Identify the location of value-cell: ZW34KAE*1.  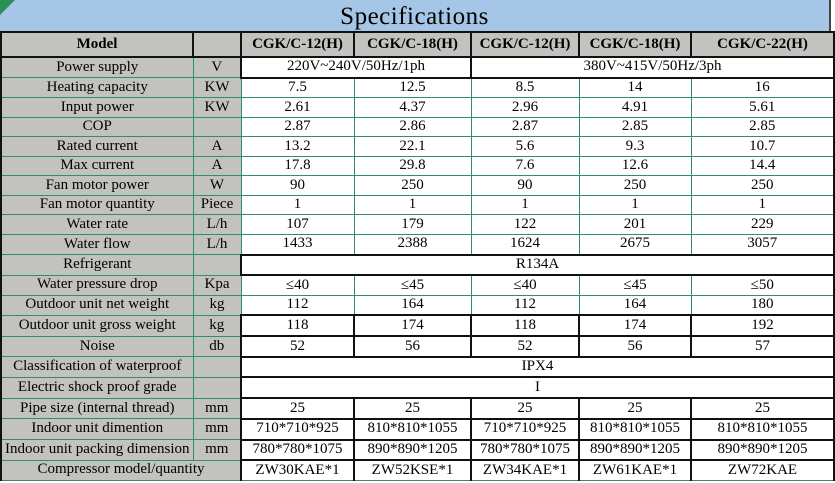
(525, 470).